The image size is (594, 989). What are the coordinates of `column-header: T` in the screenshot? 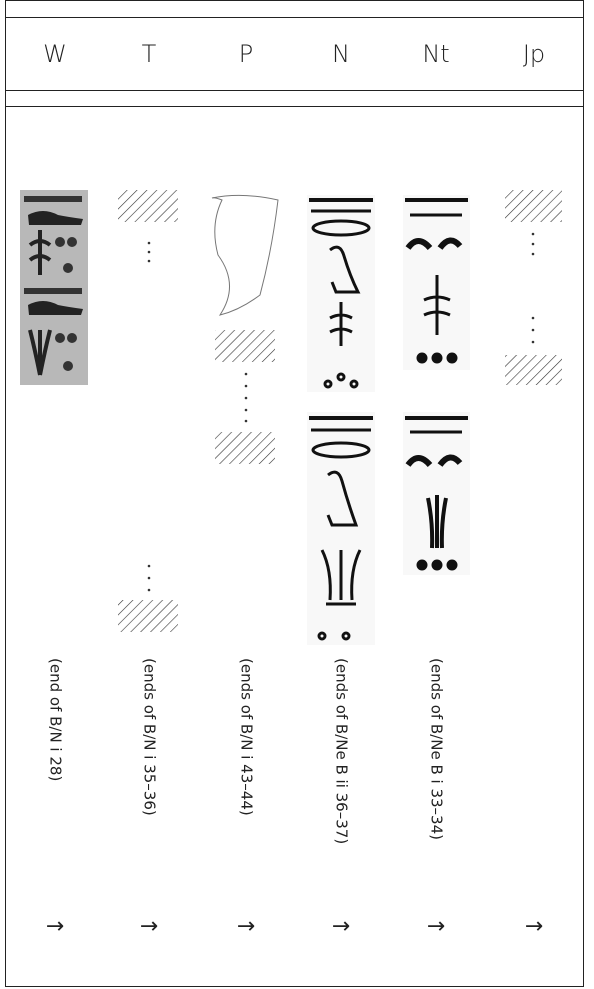 It's located at (149, 54).